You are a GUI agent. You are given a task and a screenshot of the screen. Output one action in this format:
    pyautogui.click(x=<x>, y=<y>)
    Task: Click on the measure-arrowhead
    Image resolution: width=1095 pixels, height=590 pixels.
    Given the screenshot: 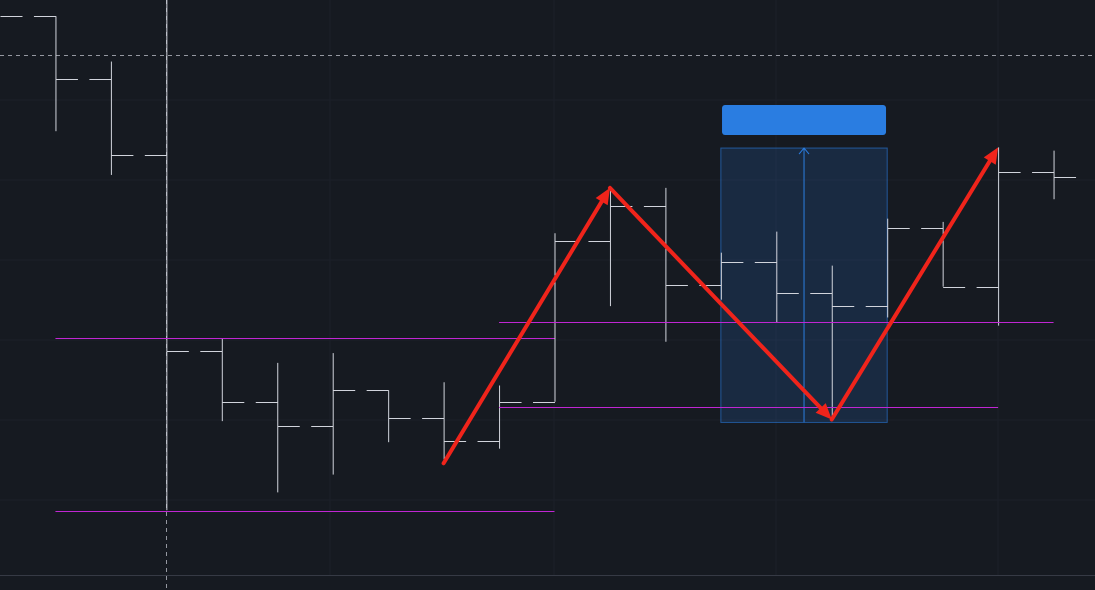 What is the action you would take?
    pyautogui.click(x=804, y=151)
    